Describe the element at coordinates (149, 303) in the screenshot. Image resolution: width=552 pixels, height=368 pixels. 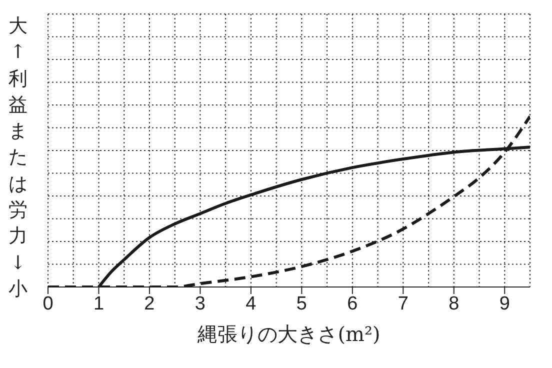
I see `x-tick-label: 2` at that location.